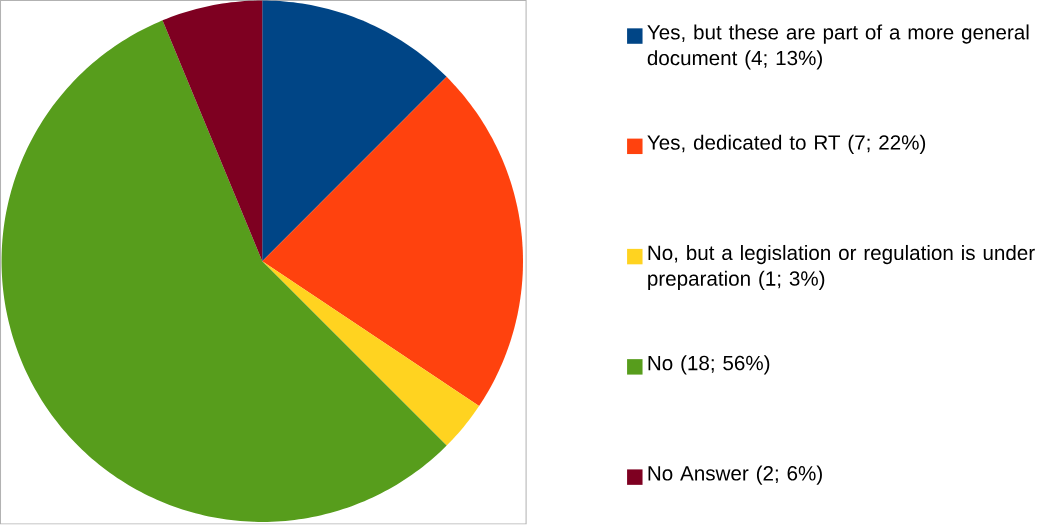 The image size is (1057, 525). What do you see at coordinates (709, 365) in the screenshot?
I see `legend-label: No (18; 56%)` at bounding box center [709, 365].